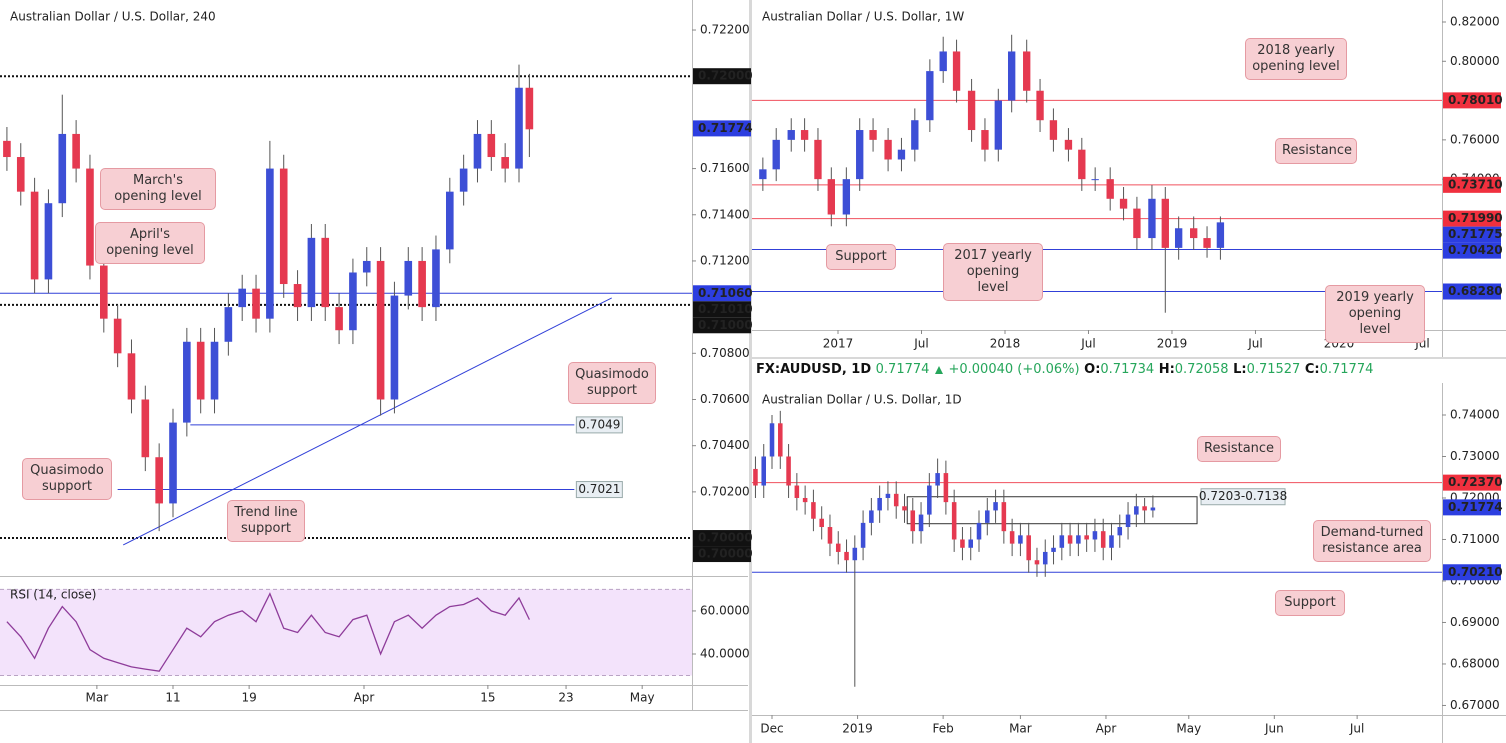 The image size is (1506, 743). What do you see at coordinates (1475, 184) in the screenshot?
I see `price-label: 0.73710` at bounding box center [1475, 184].